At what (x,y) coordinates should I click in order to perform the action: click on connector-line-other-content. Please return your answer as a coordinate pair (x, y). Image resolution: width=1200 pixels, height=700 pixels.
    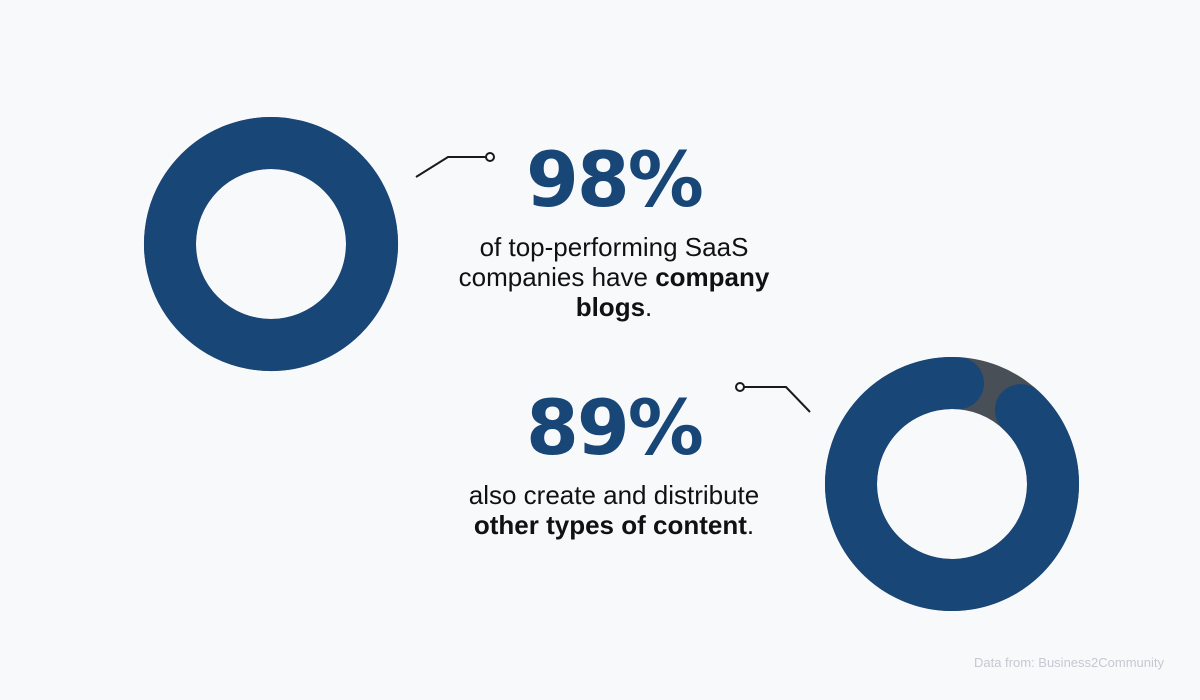
    Looking at the image, I should click on (777, 399).